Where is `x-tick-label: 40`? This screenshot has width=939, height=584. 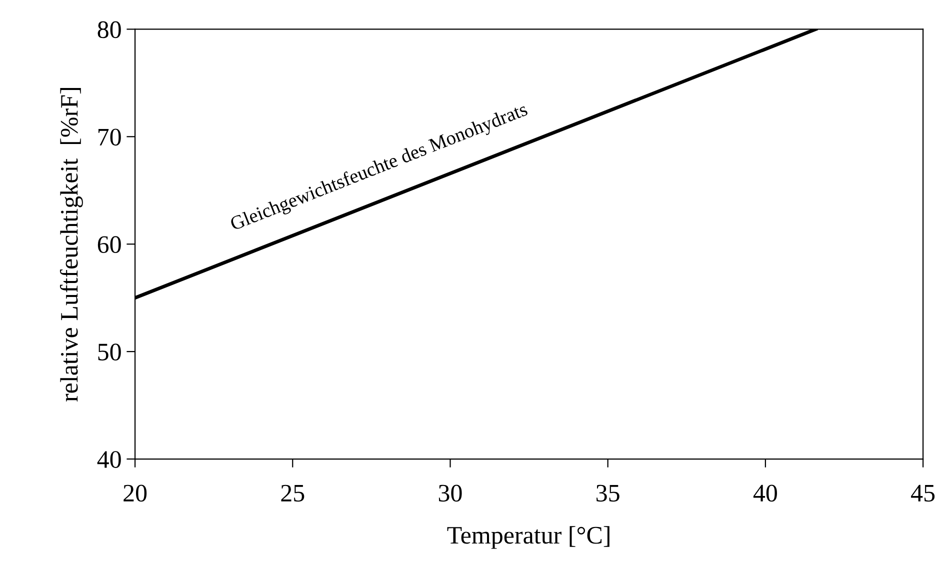
x-tick-label: 40 is located at coordinates (765, 493).